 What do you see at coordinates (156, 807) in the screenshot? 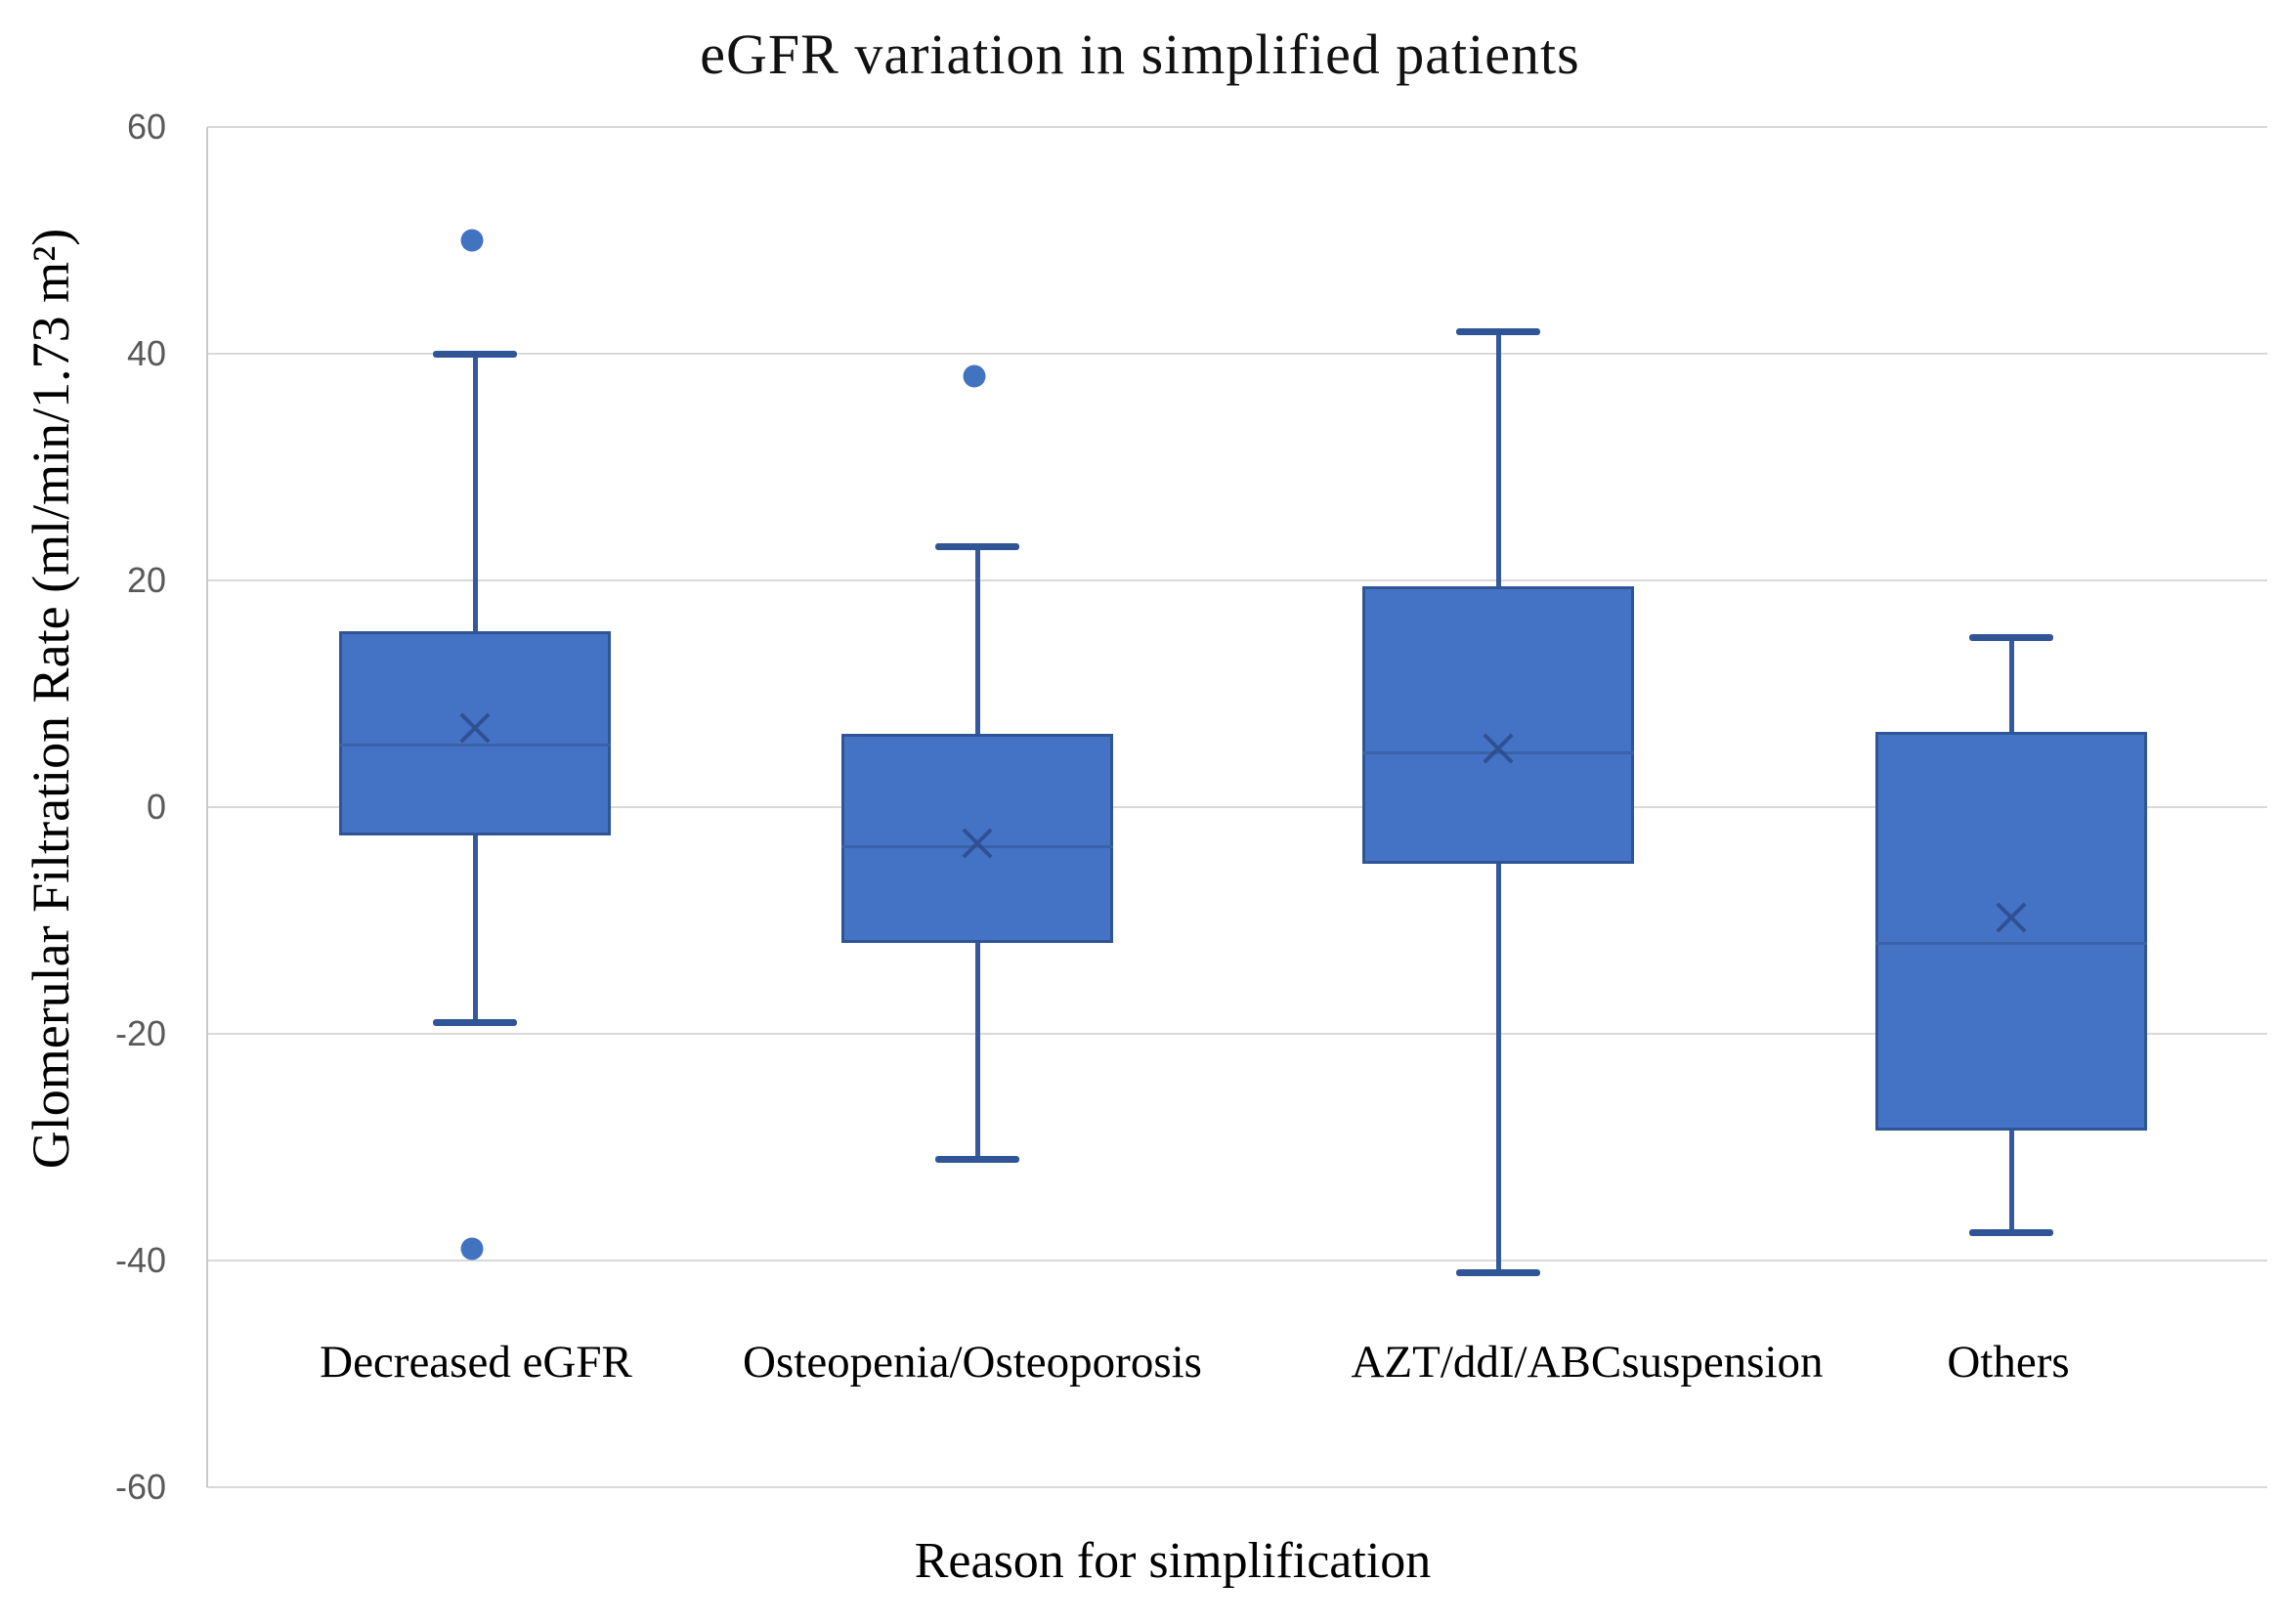
I see `y-tick-label: 0` at bounding box center [156, 807].